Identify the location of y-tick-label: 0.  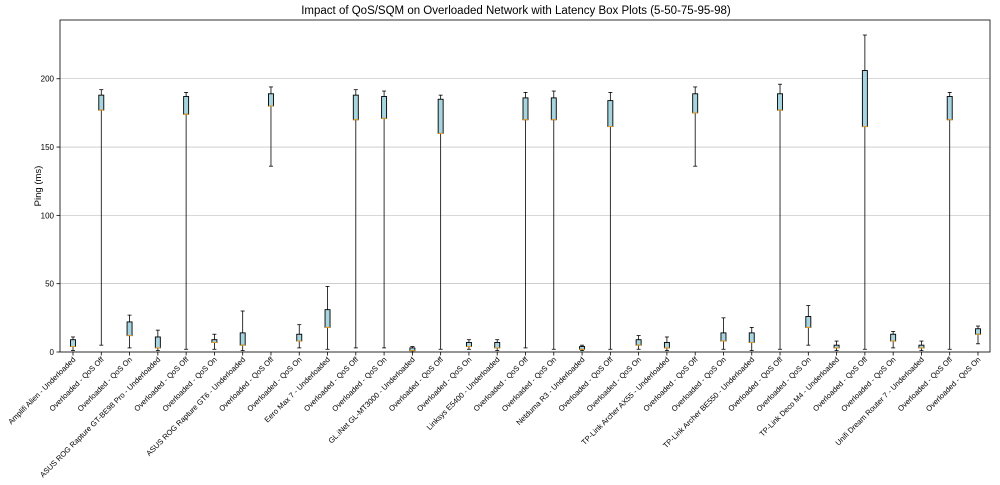
(52, 352).